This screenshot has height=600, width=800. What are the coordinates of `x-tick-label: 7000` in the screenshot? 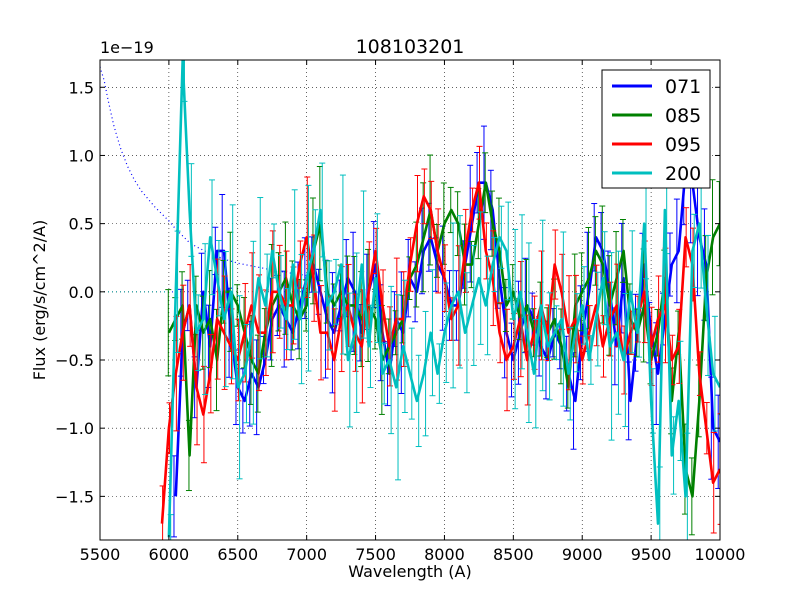 It's located at (306, 554).